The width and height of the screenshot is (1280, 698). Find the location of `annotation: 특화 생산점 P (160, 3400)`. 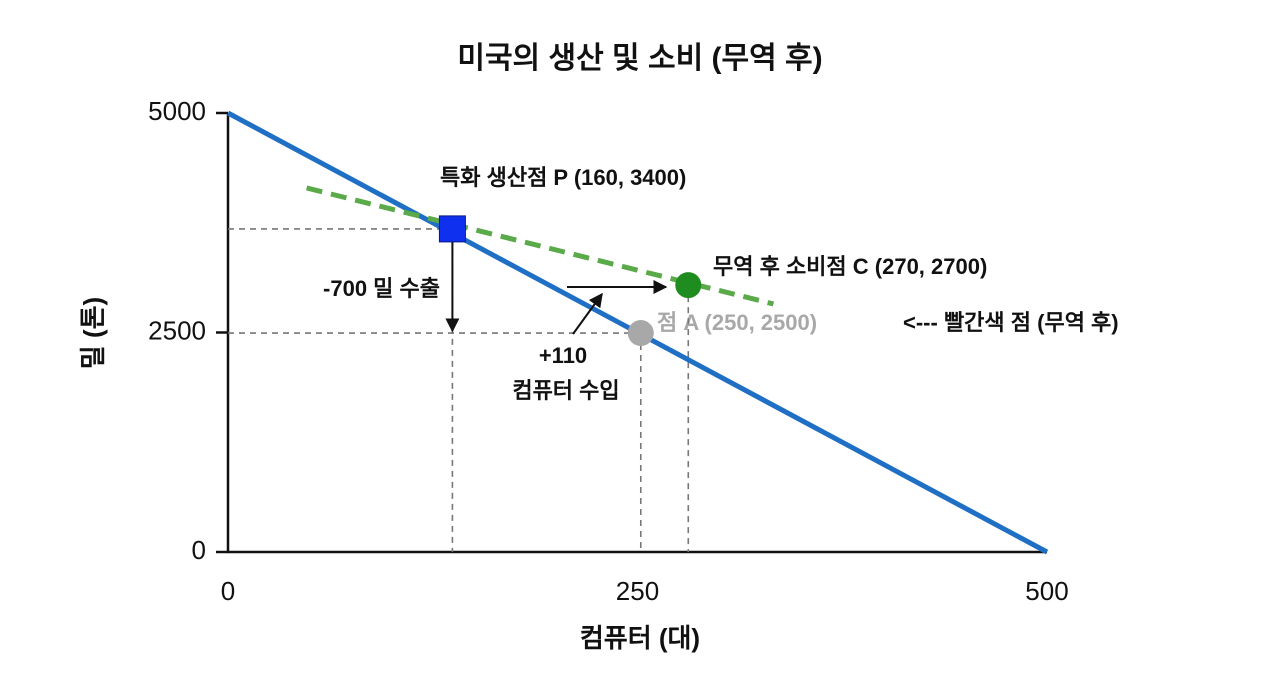

annotation: 특화 생산점 P (160, 3400) is located at coordinates (563, 177).